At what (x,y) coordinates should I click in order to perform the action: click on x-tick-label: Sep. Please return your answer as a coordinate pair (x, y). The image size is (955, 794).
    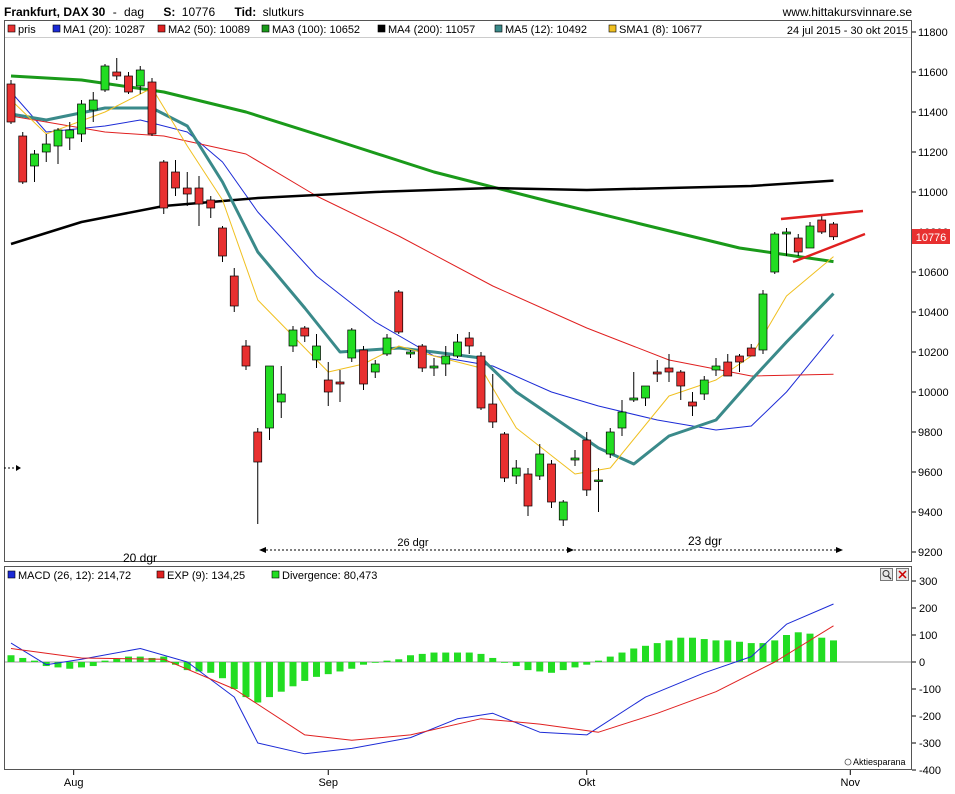
    Looking at the image, I should click on (328, 783).